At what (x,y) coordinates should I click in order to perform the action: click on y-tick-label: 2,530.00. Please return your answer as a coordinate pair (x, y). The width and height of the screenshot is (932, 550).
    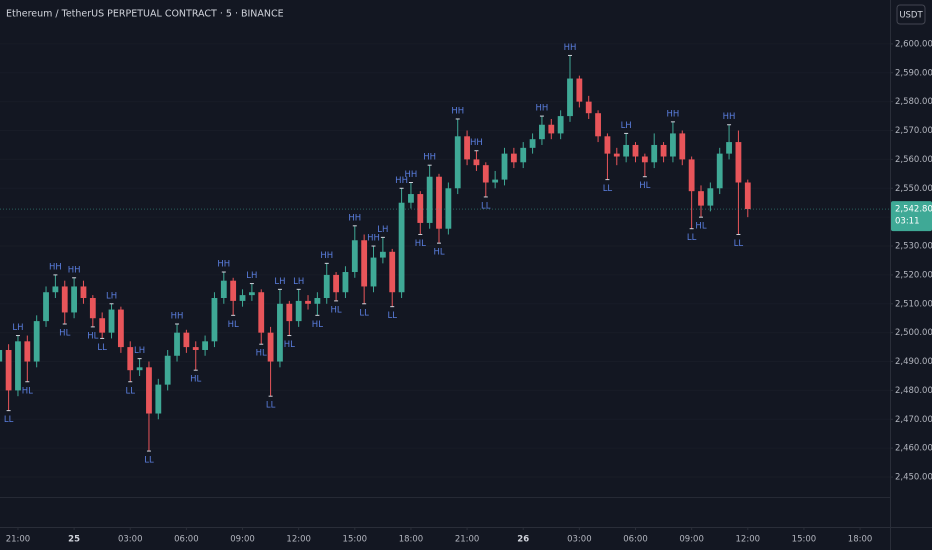
    Looking at the image, I should click on (913, 247).